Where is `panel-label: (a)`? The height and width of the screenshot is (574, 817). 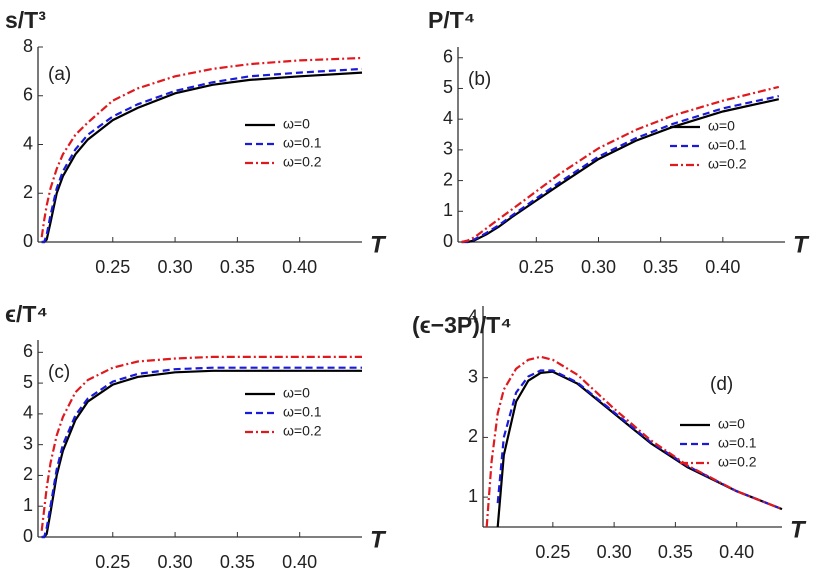 panel-label: (a) is located at coordinates (59, 74).